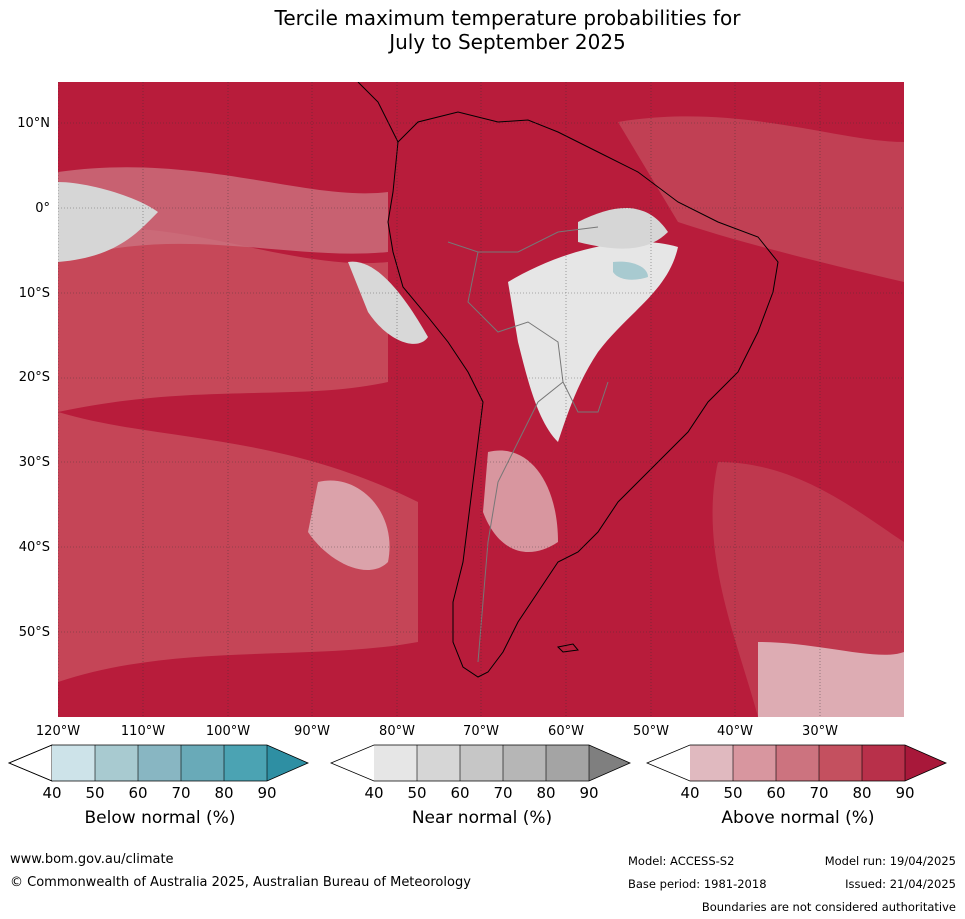 The width and height of the screenshot is (965, 919). I want to click on ocean-light-patch, so click(831, 679).